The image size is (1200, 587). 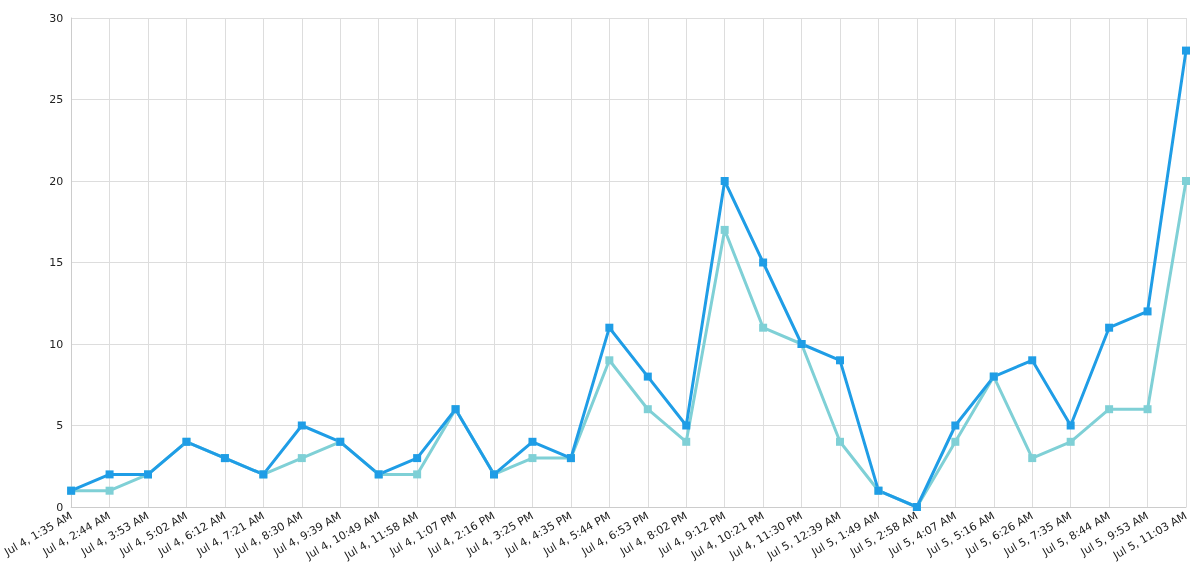 I want to click on y-tick-label: 10, so click(x=56, y=344).